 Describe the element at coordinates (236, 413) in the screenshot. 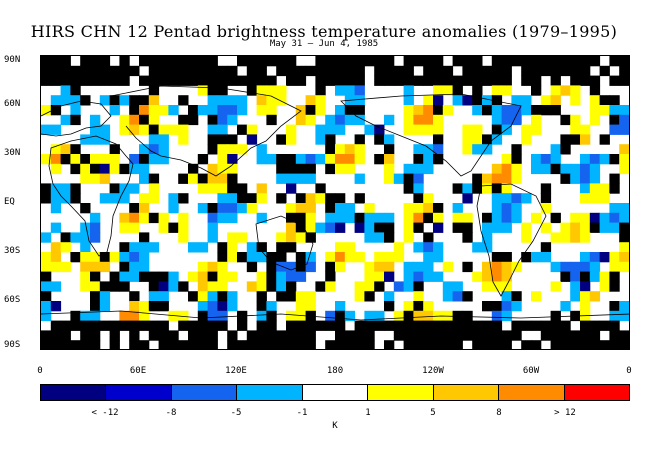

I see `colorbar-label: -5` at that location.